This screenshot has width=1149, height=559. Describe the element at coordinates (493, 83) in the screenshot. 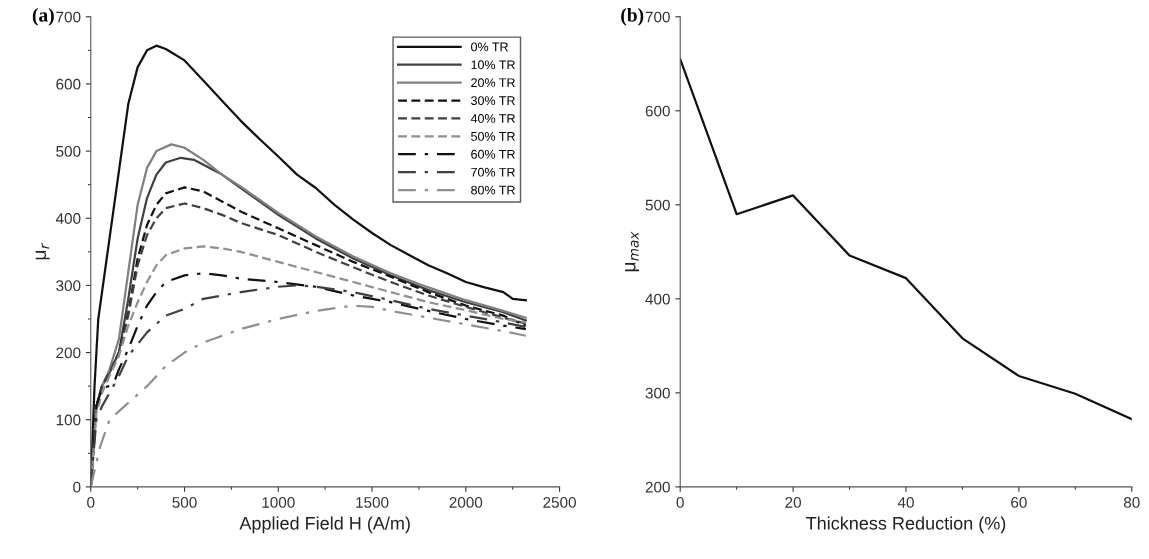

I see `legend-label: 20% TR` at that location.